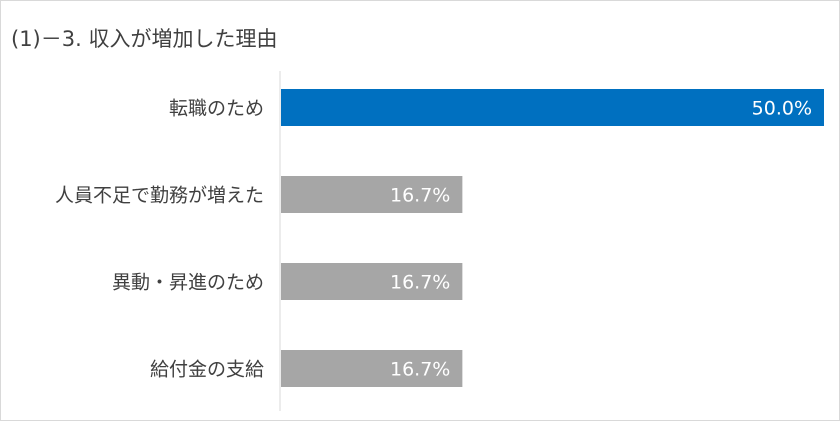  I want to click on category-label-0: 転職のため, so click(216, 109).